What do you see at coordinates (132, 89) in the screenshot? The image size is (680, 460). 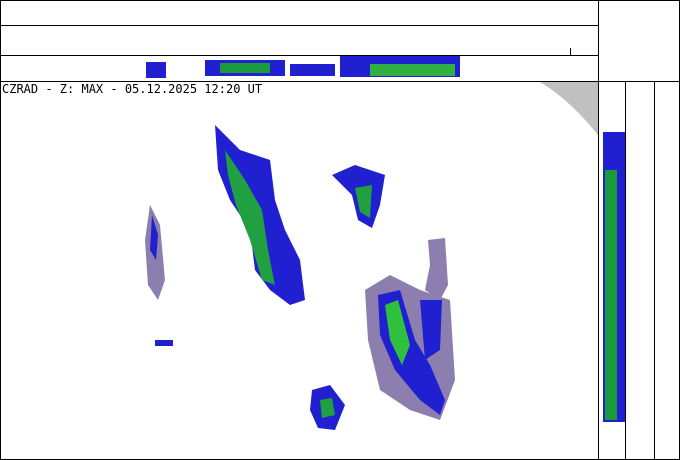 I see `title: CZRAD - Z: MAX - 05.12.2025 12:20 UT` at bounding box center [132, 89].